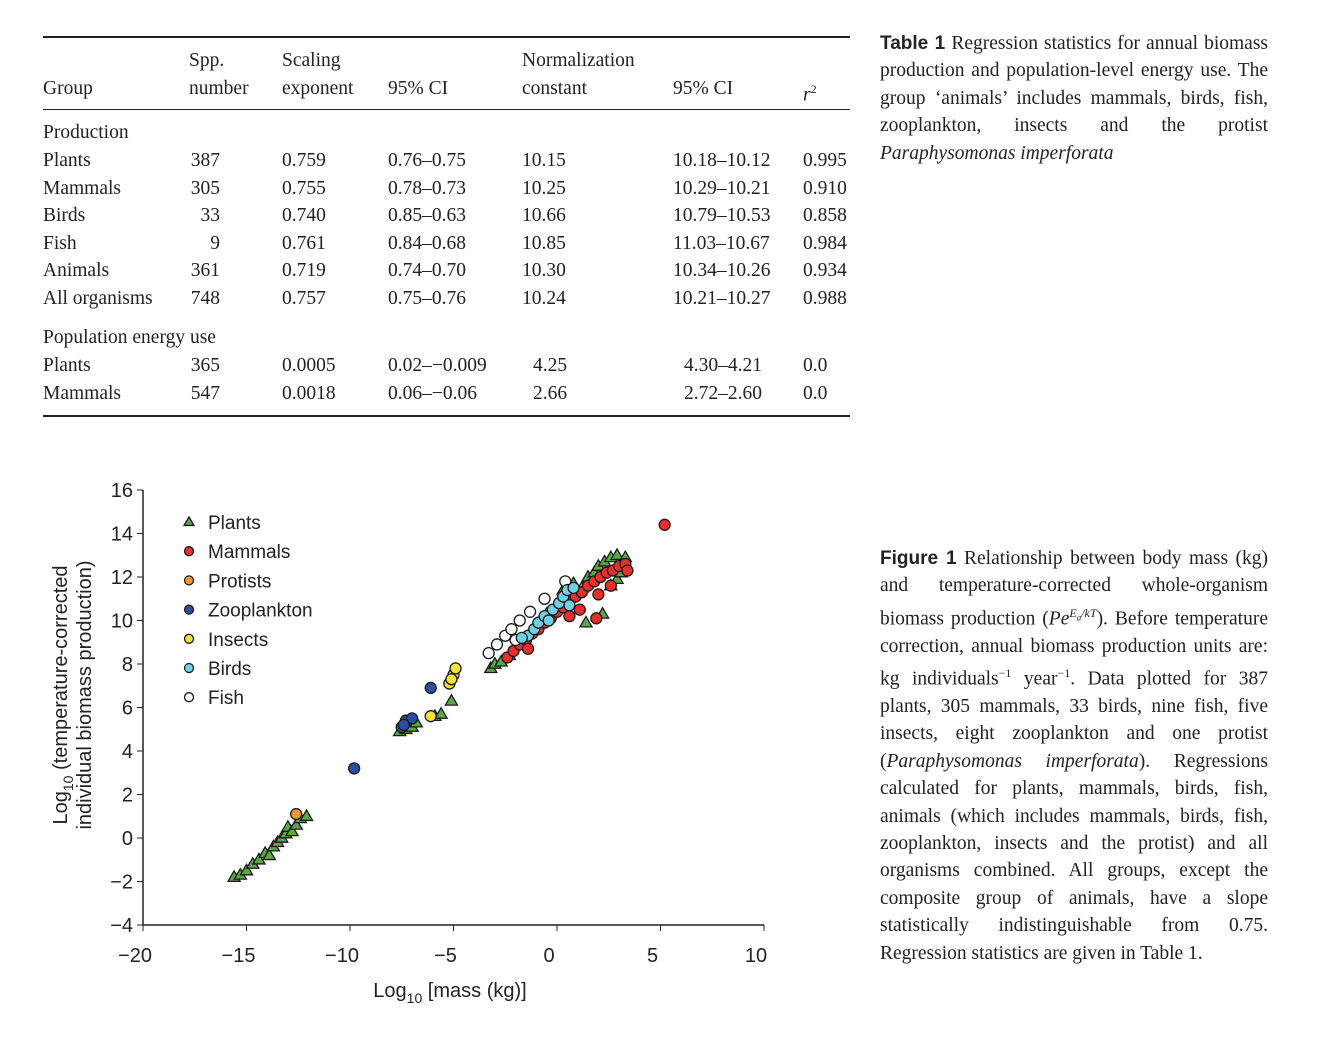 This screenshot has width=1319, height=1037. Describe the element at coordinates (82, 393) in the screenshot. I see `table-cell: Mammals` at that location.